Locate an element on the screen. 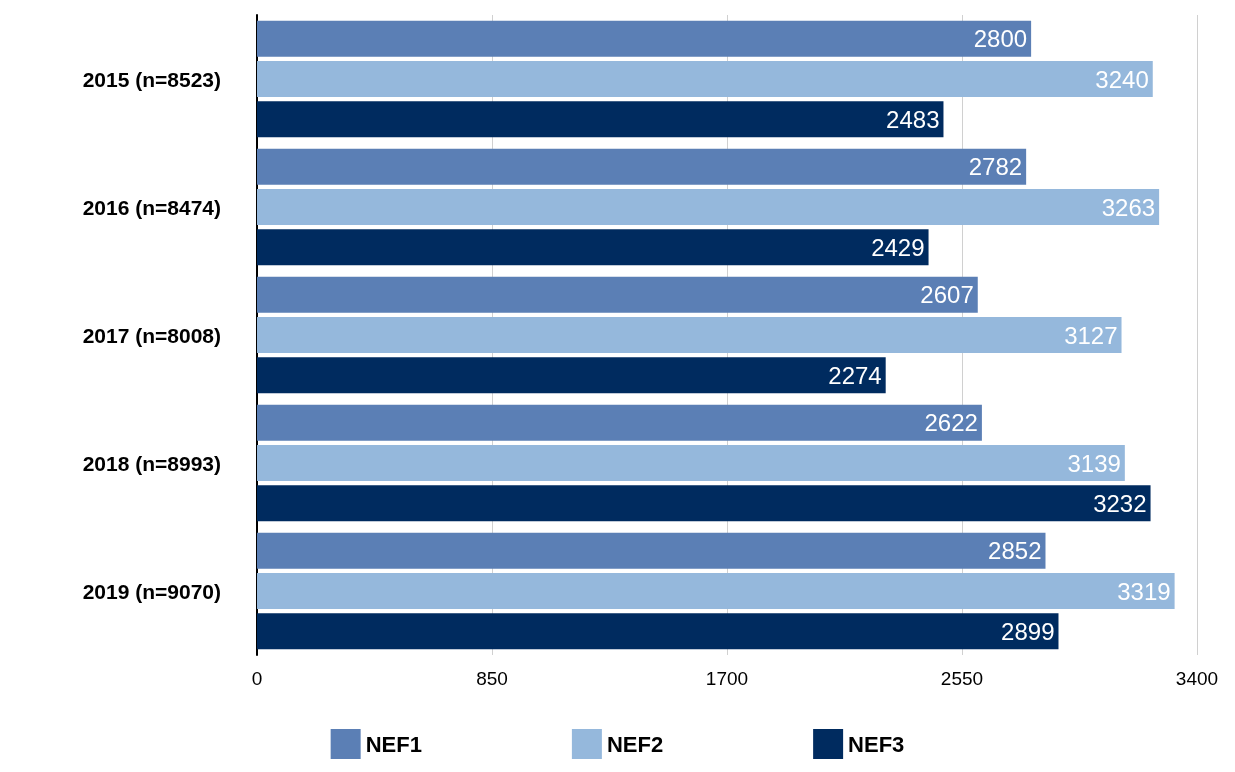 The width and height of the screenshot is (1235, 772). x-tick-label: 3400 is located at coordinates (1197, 678).